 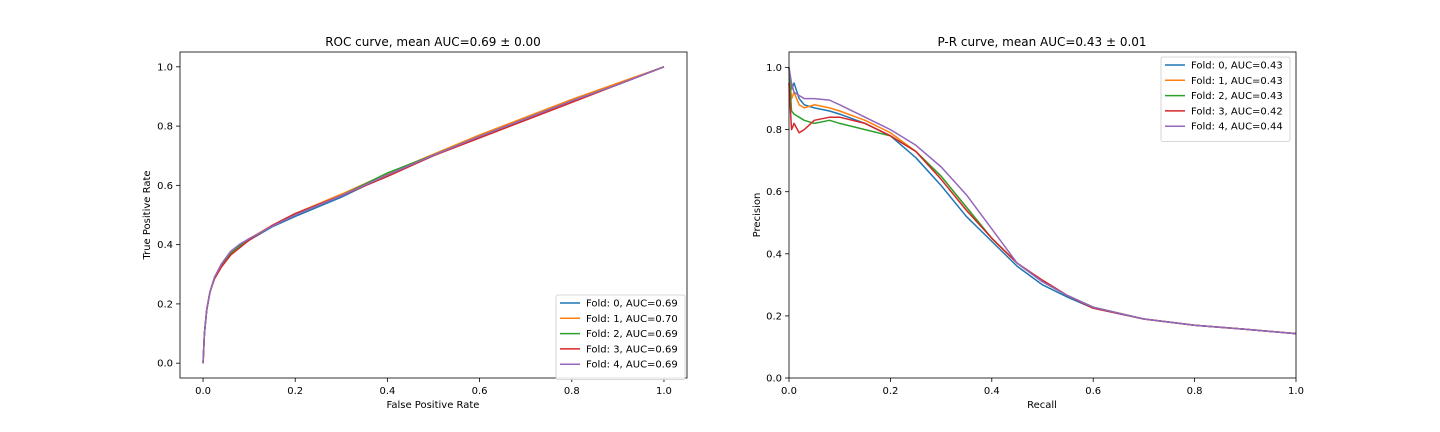 What do you see at coordinates (433, 42) in the screenshot?
I see `roc-chart-title: ROC curve, mean AUC=0.69 ± 0.00` at bounding box center [433, 42].